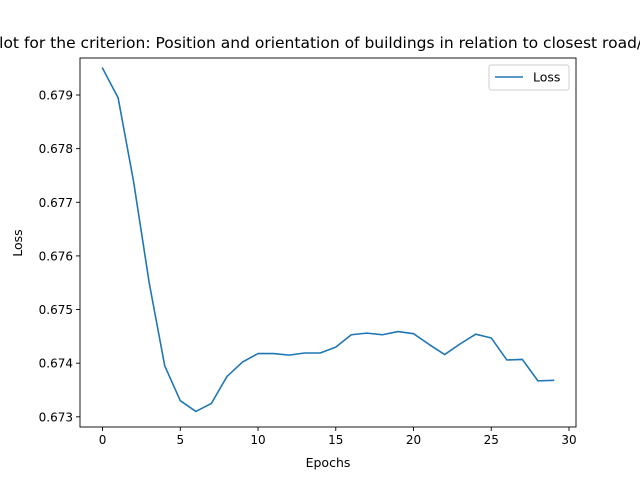  Describe the element at coordinates (180, 440) in the screenshot. I see `x-tick-label: 5` at that location.